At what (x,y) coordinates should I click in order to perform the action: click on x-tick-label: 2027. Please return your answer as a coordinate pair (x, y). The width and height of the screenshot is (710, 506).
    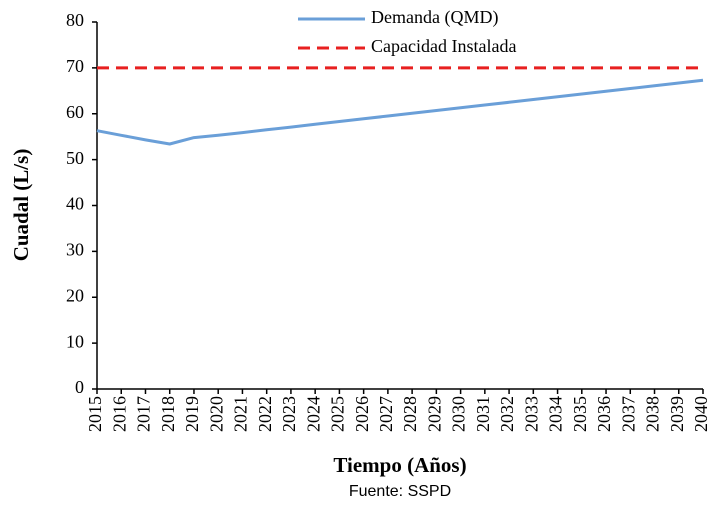
    Looking at the image, I should click on (386, 414).